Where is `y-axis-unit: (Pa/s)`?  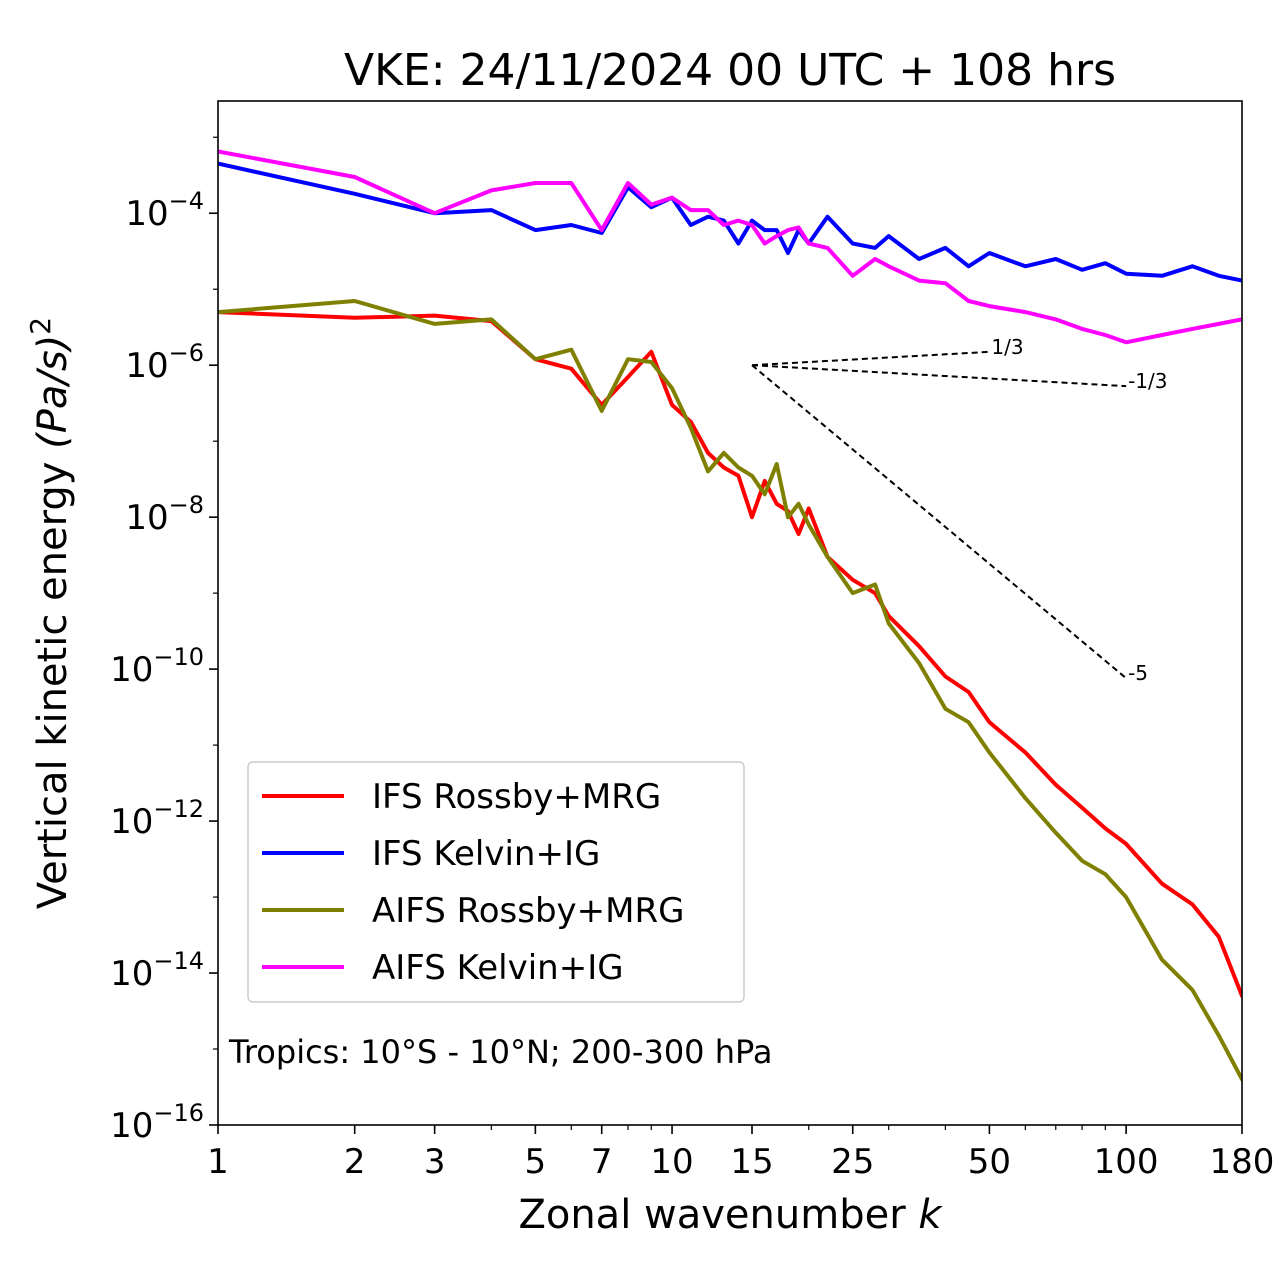 y-axis-unit: (Pa/s) is located at coordinates (53, 392).